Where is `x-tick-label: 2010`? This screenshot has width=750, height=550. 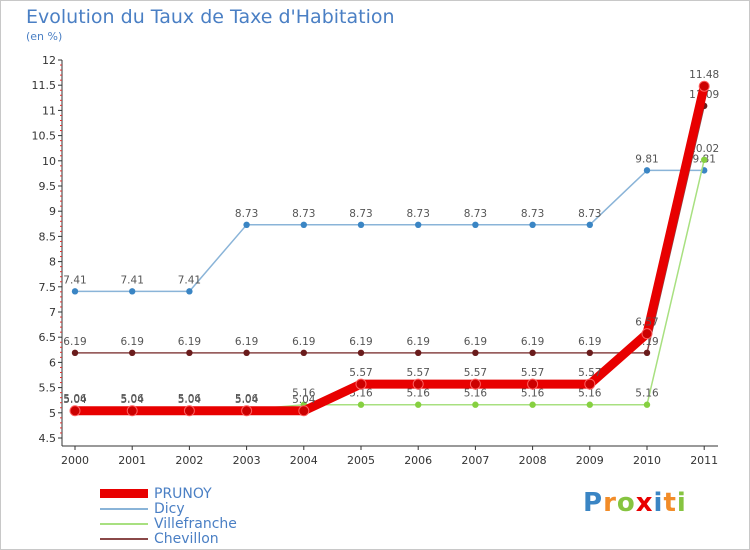 x-tick-label: 2010 is located at coordinates (647, 460).